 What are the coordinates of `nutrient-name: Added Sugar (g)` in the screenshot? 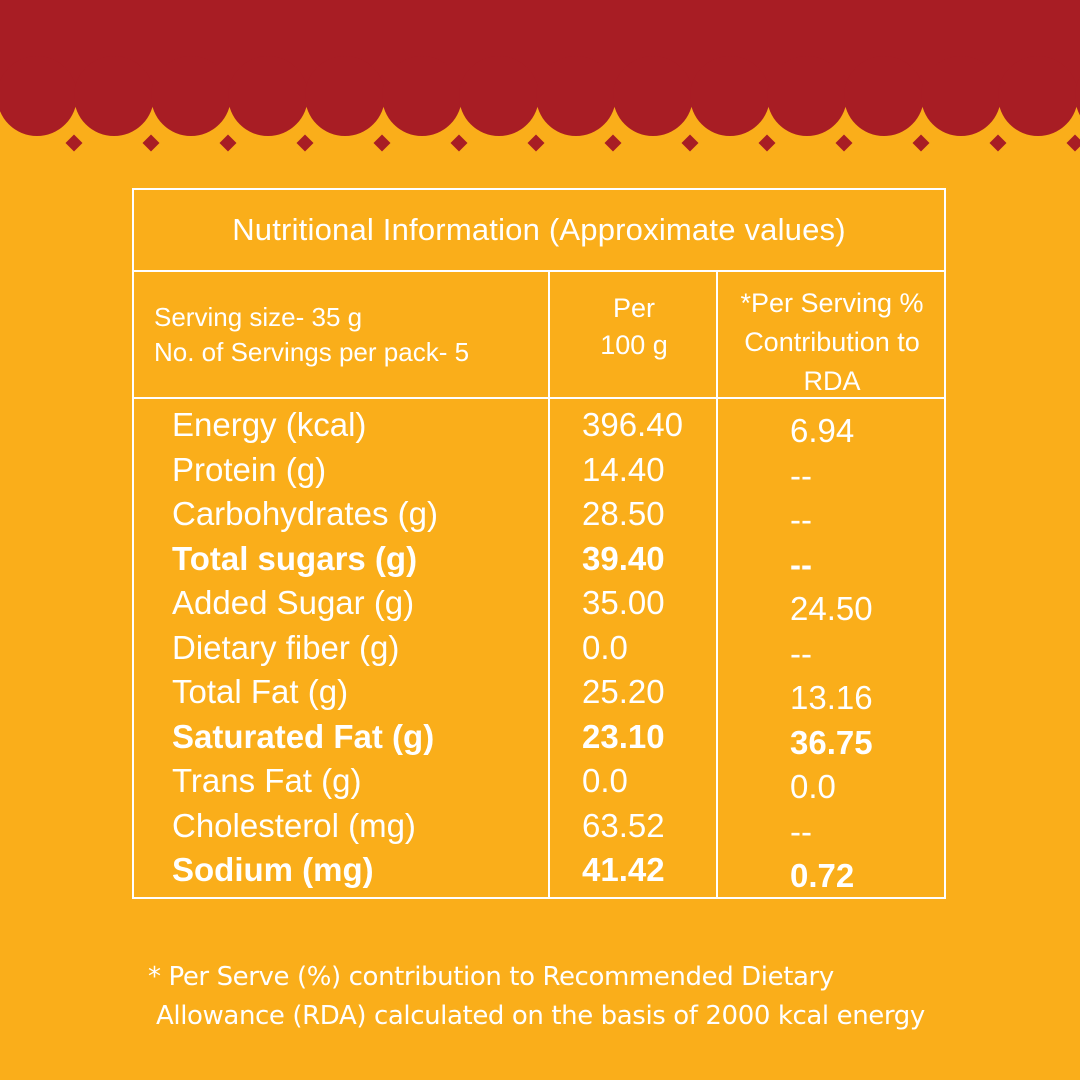 It's located at (293, 602).